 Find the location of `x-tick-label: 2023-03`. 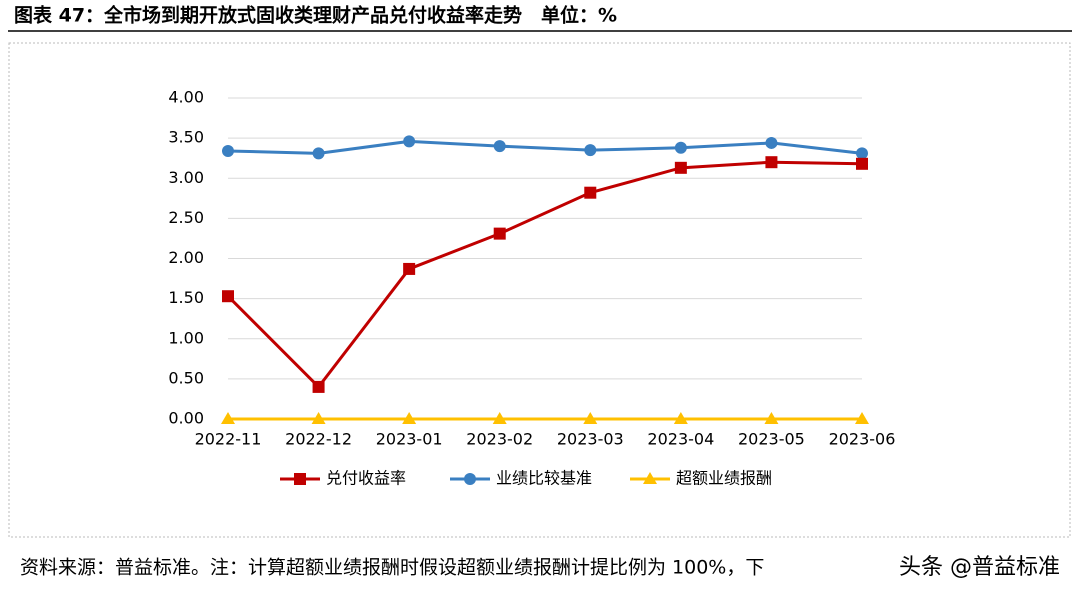

x-tick-label: 2023-03 is located at coordinates (590, 439).